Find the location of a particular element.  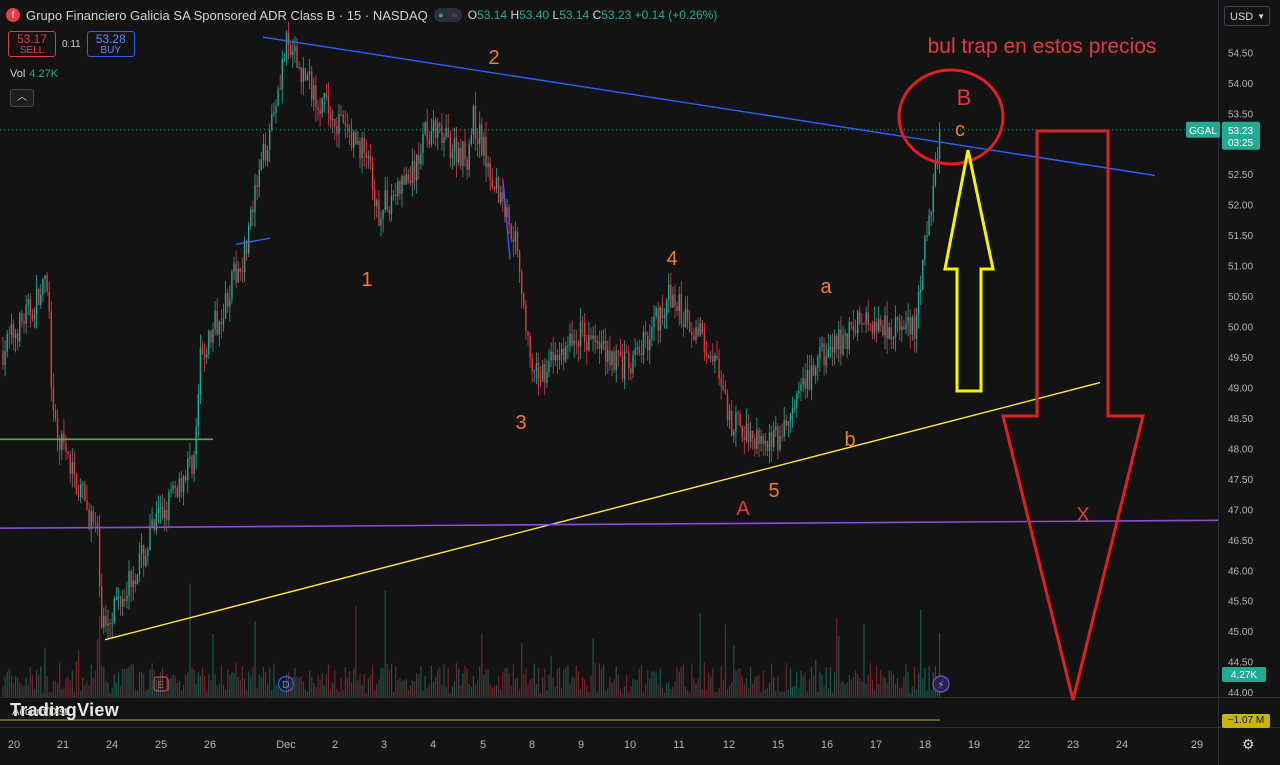

currency-select: USD ▼ is located at coordinates (1247, 16).